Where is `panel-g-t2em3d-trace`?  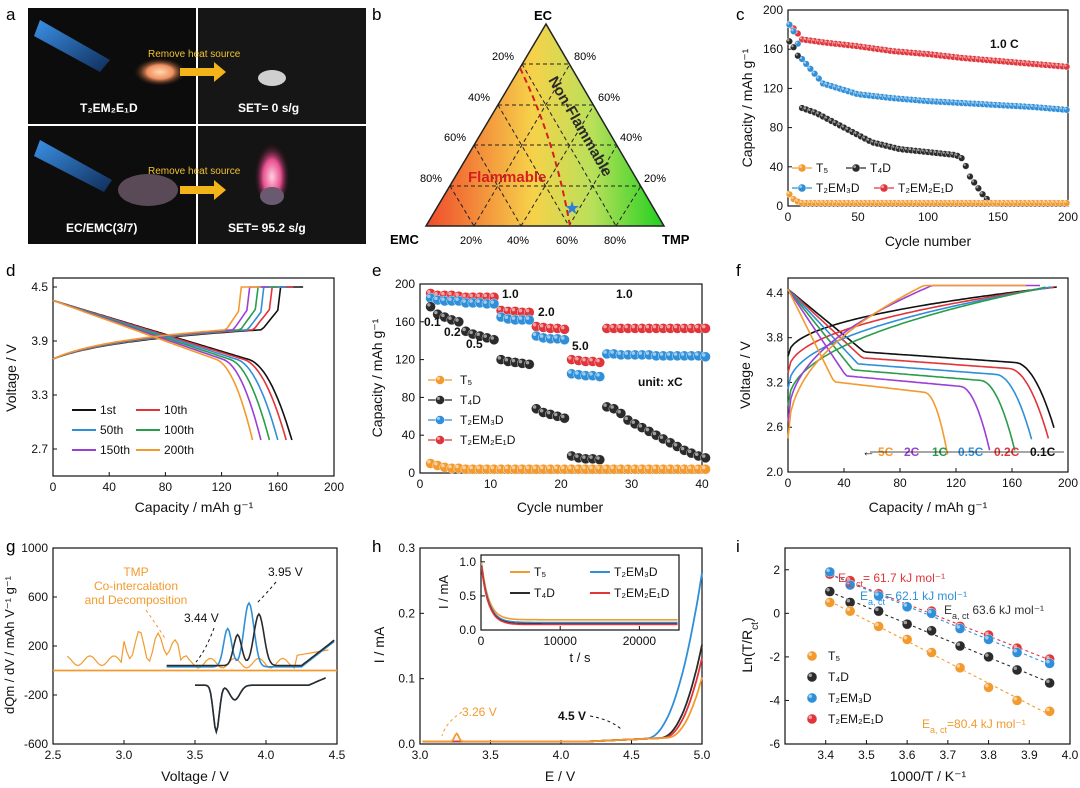 panel-g-t2em3d-trace is located at coordinates (250, 634).